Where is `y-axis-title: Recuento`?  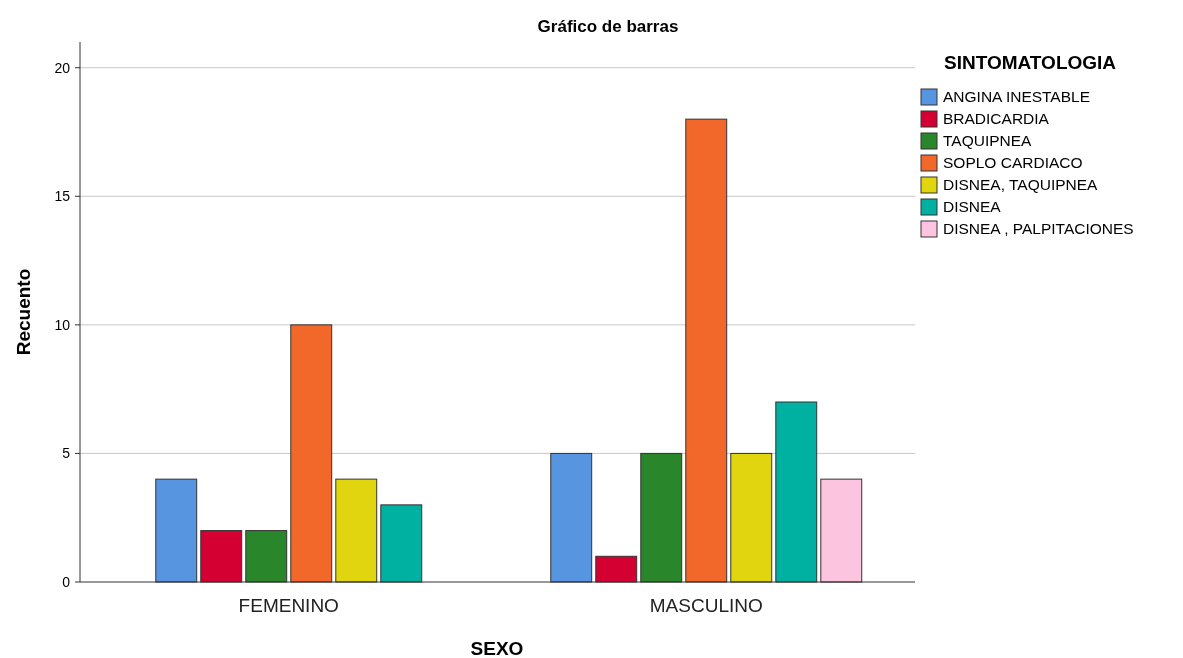
y-axis-title: Recuento is located at coordinates (23, 312).